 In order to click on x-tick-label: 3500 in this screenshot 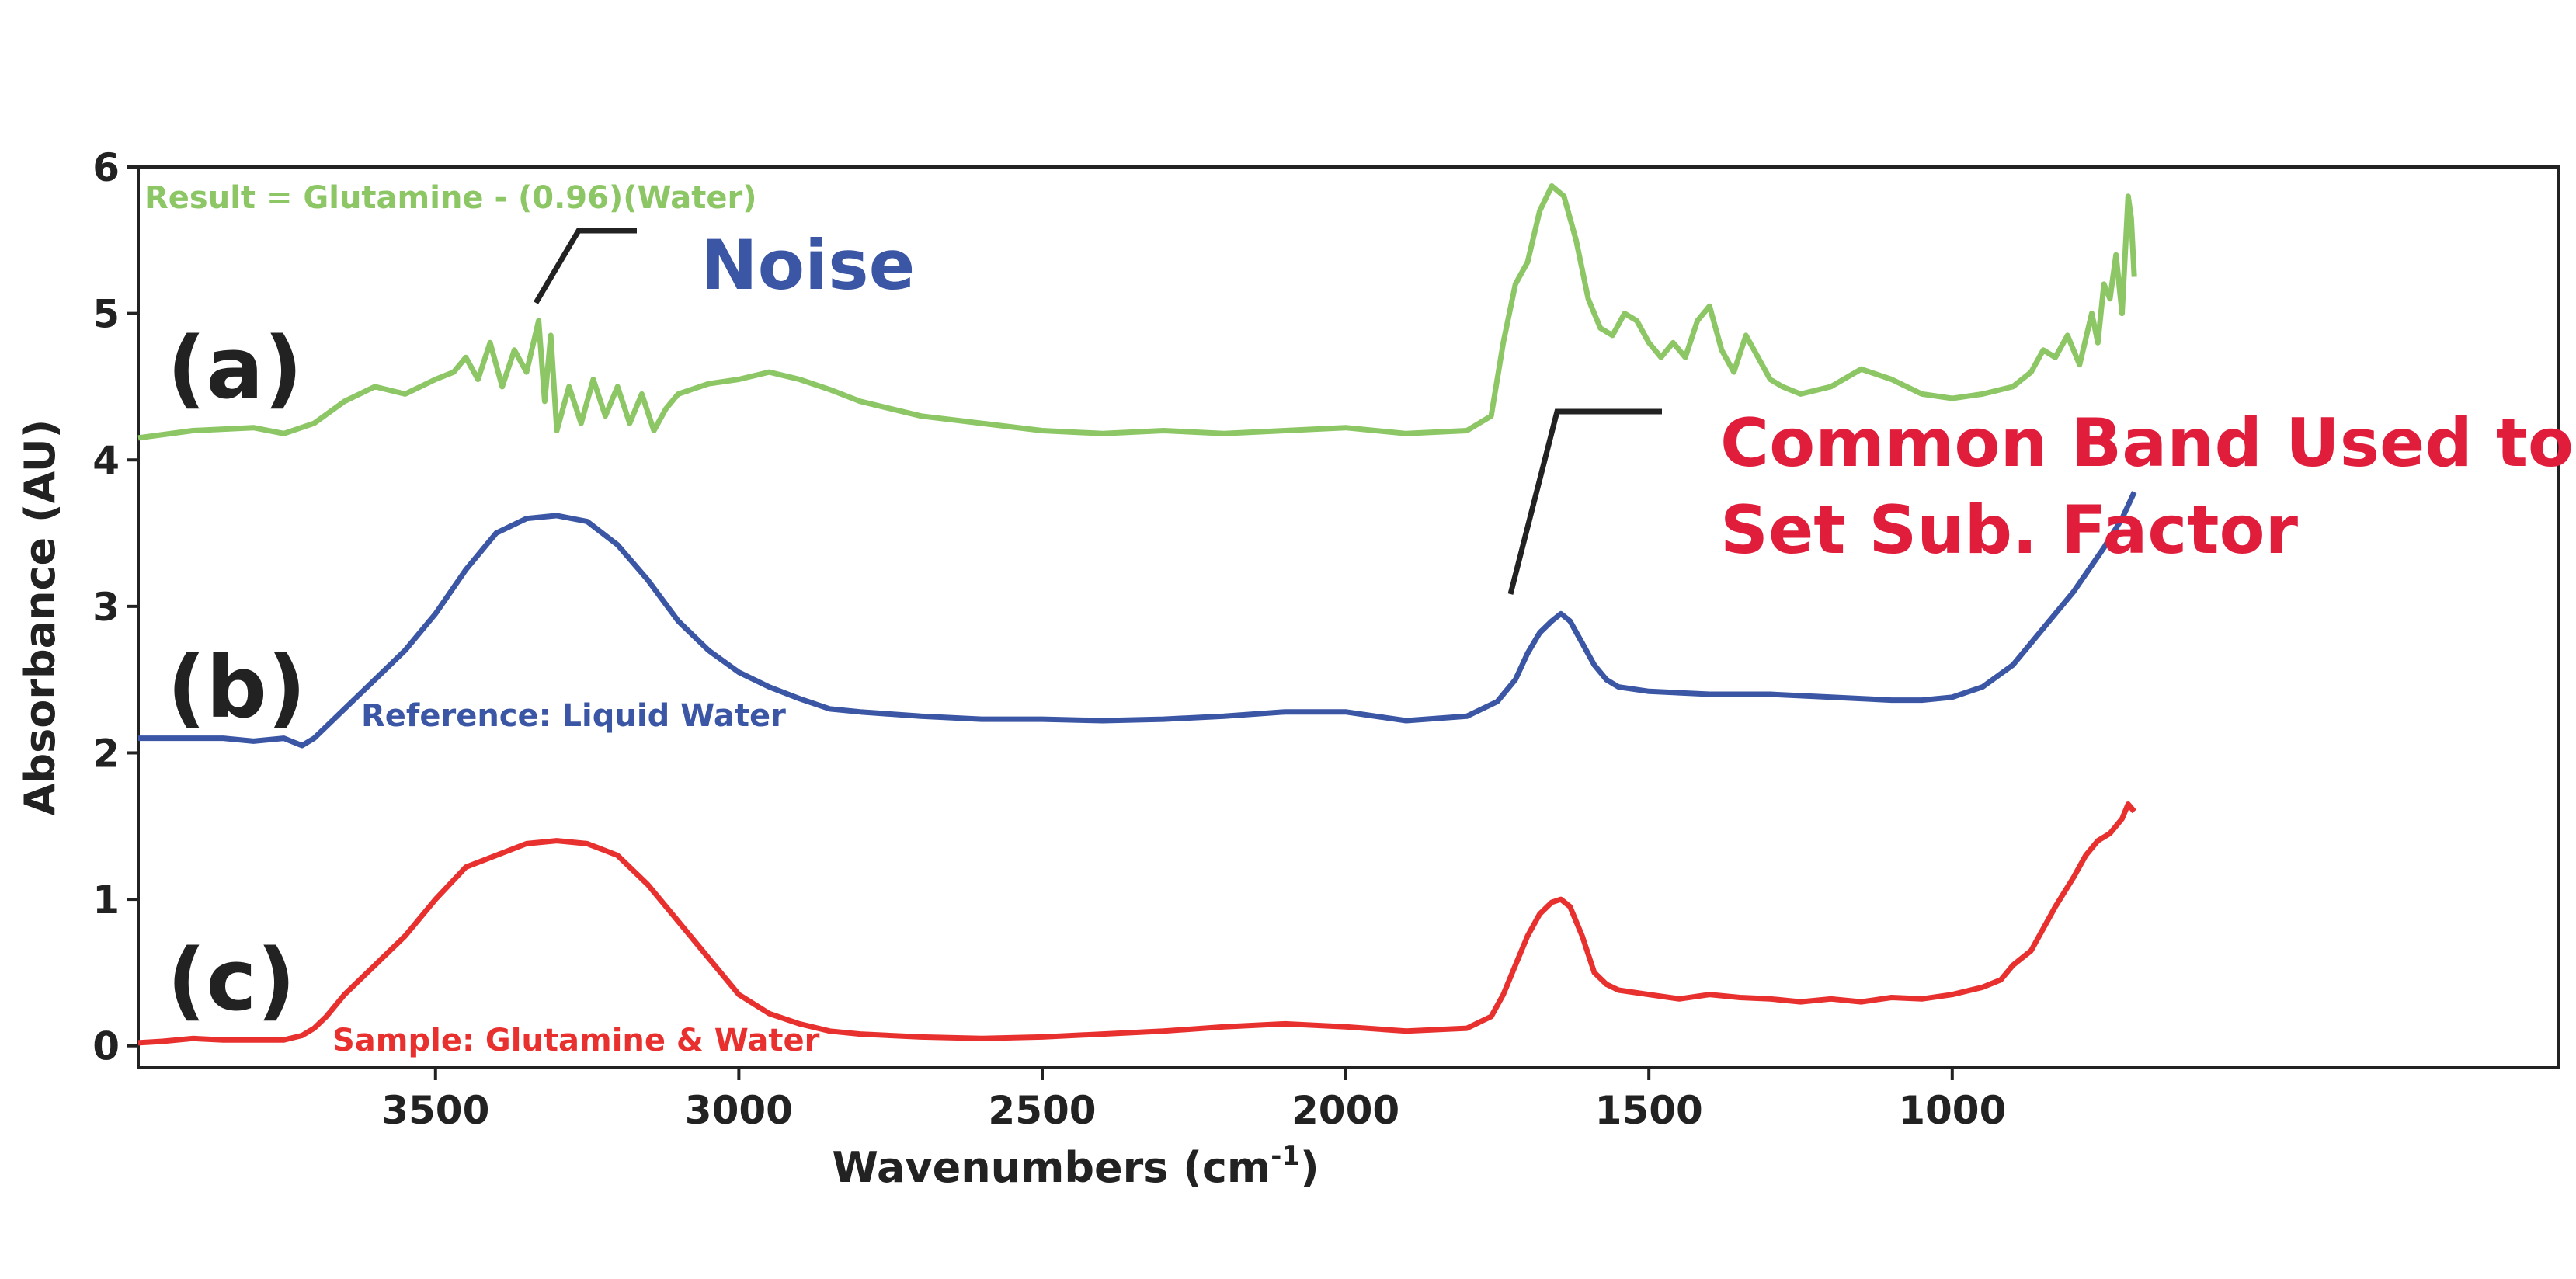, I will do `click(435, 1110)`.